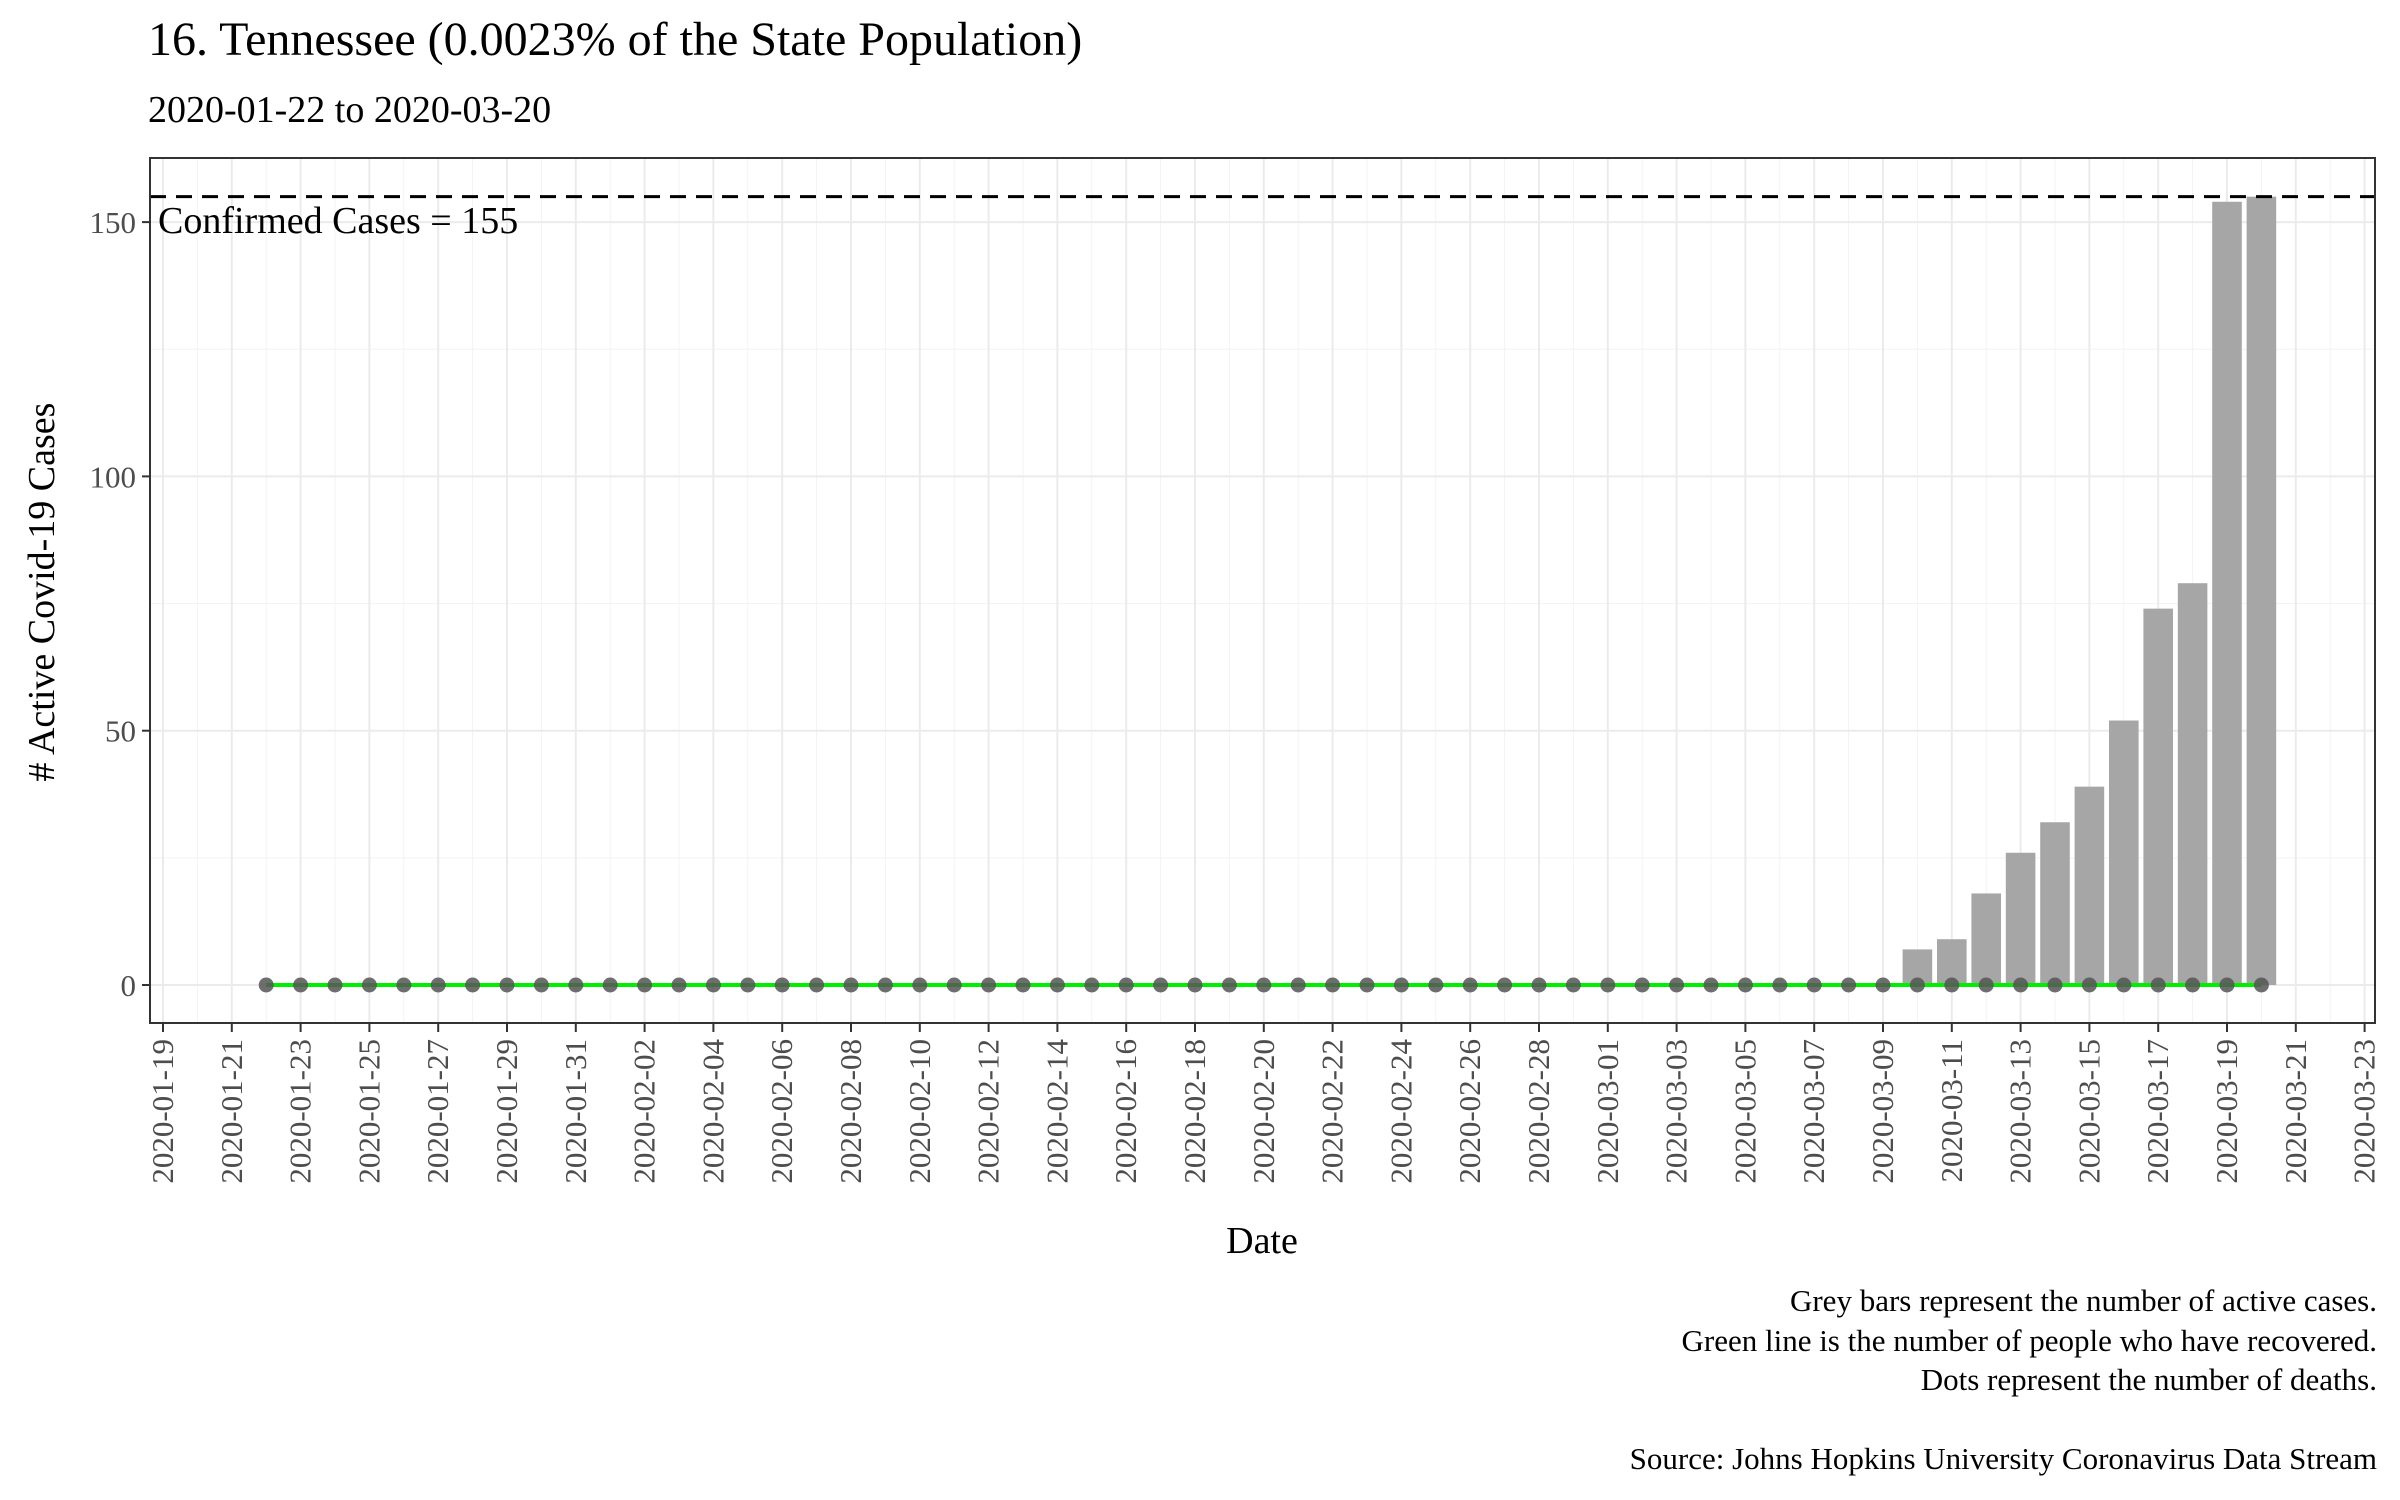  Describe the element at coordinates (1332, 1111) in the screenshot. I see `x-tick-label: 2020-02-22` at that location.